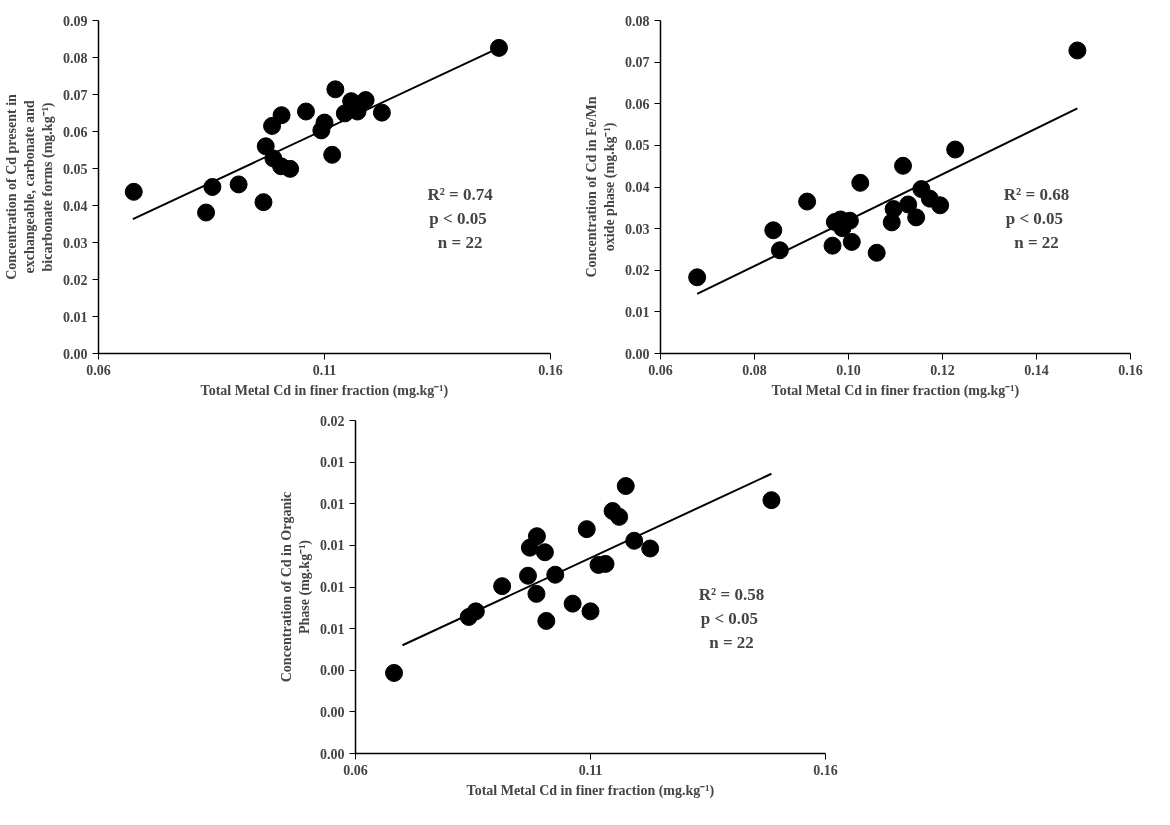 The width and height of the screenshot is (1170, 825). What do you see at coordinates (601, 187) in the screenshot?
I see `y-axis-title: Concentration of Cd in Fe/Mn oxide phase (mg.kg⁻¹)` at bounding box center [601, 187].